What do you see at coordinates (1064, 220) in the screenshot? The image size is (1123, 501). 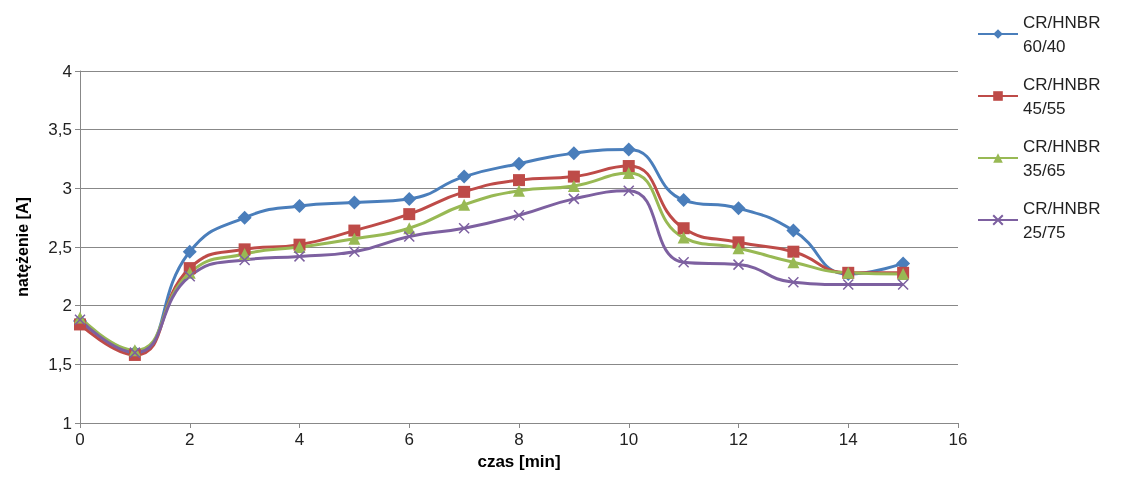 I see `legend-label: CR/HNBR 25/75` at bounding box center [1064, 220].